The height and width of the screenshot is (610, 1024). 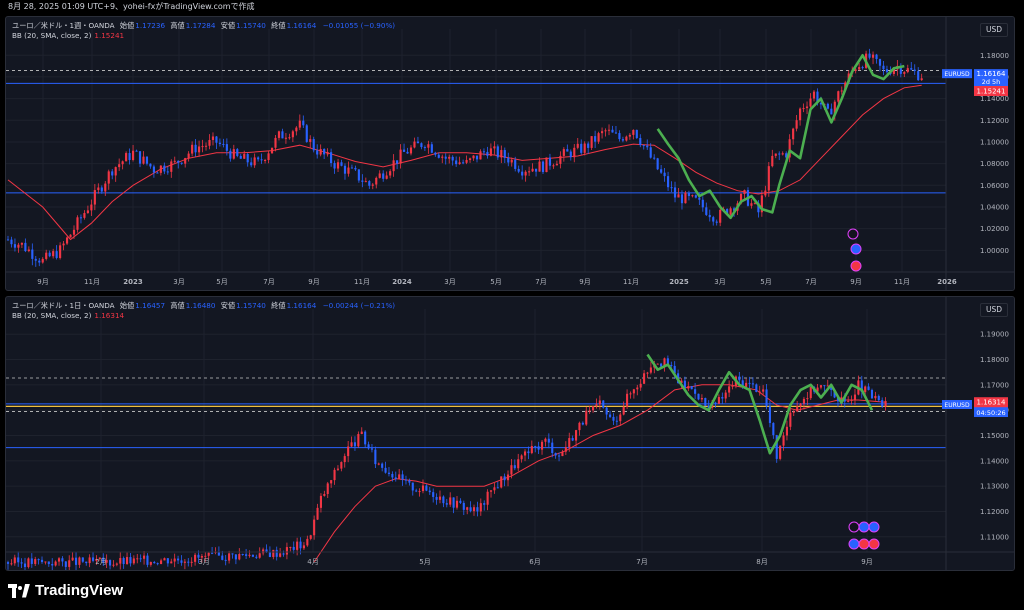 I want to click on daily-bb-indicator: BB (20, SMA, close, 2), so click(x=52, y=315).